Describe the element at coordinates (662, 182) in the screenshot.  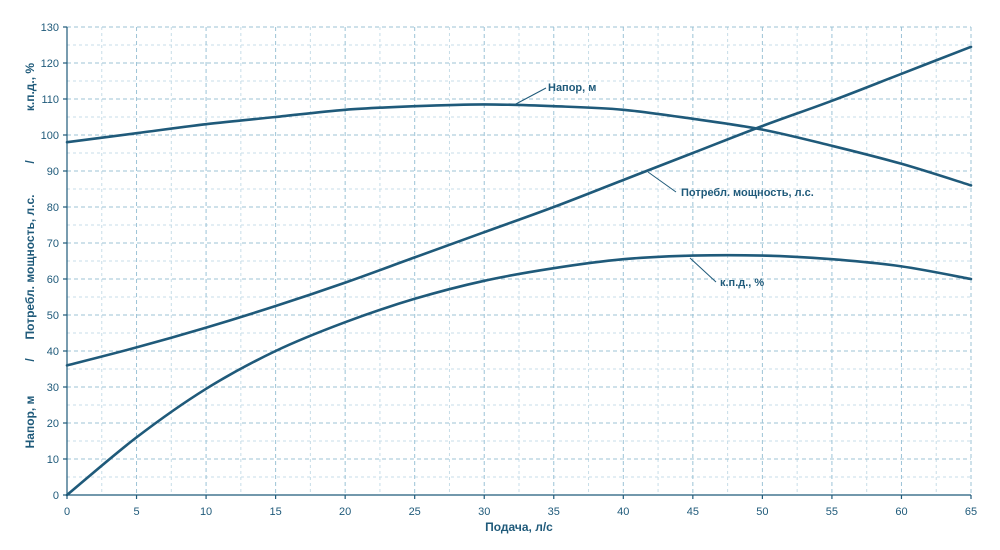
I see `leader-power` at that location.